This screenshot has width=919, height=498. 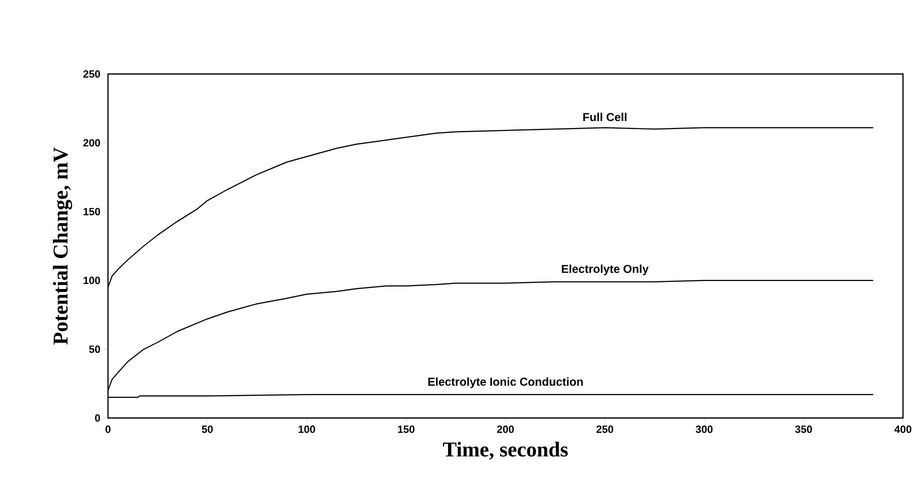 What do you see at coordinates (92, 212) in the screenshot?
I see `y-tick-label: 150` at bounding box center [92, 212].